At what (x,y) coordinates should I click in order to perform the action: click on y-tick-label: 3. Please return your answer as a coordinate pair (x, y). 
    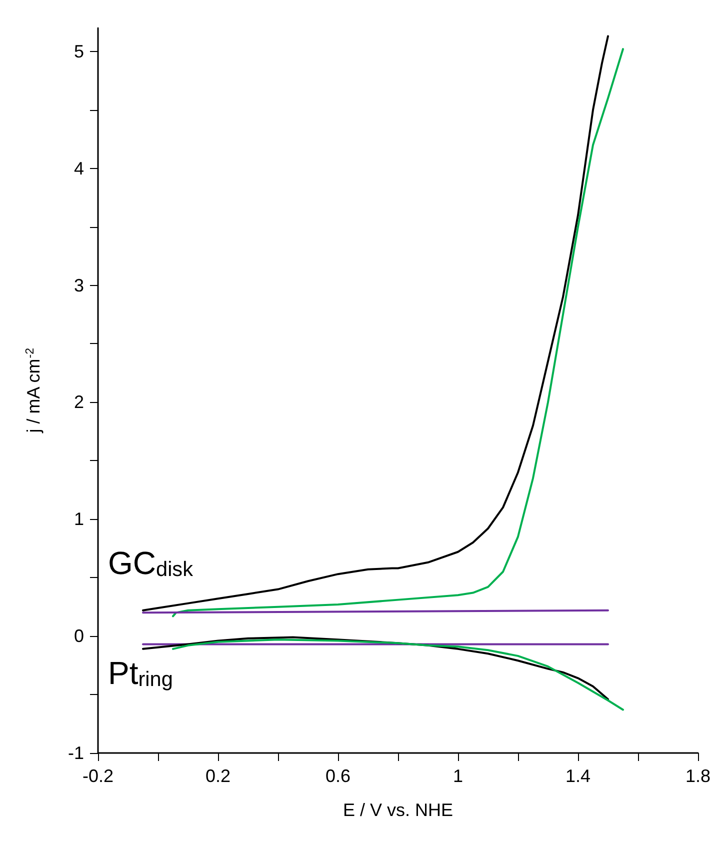
    Looking at the image, I should click on (79, 285).